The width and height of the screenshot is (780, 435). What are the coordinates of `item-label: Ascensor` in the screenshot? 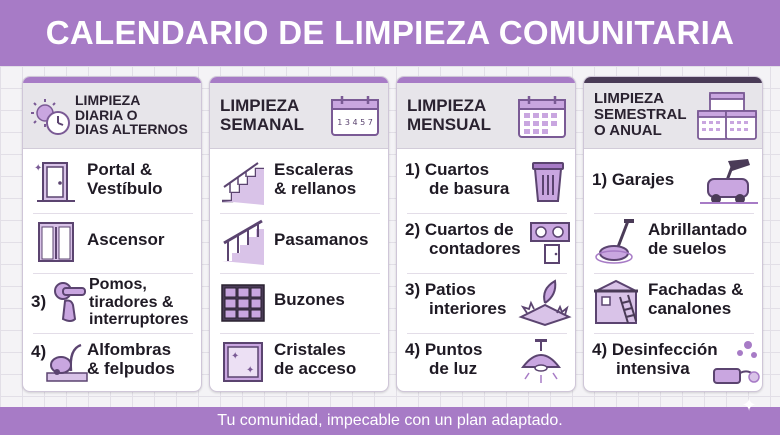 It's located at (126, 239).